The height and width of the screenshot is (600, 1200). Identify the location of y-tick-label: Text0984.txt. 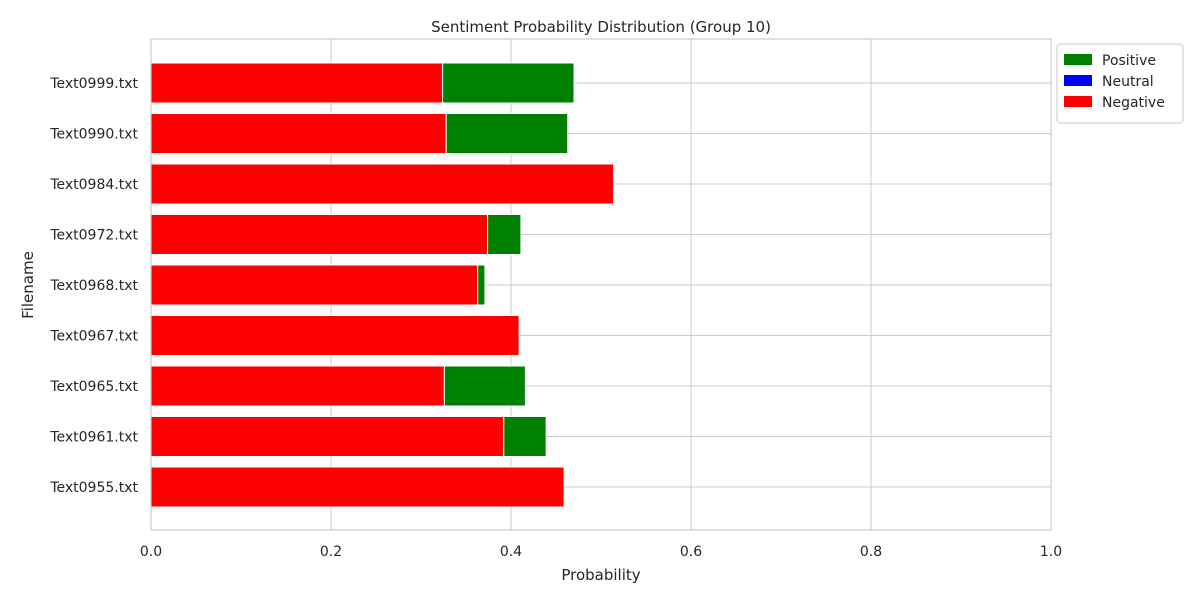
(93, 185).